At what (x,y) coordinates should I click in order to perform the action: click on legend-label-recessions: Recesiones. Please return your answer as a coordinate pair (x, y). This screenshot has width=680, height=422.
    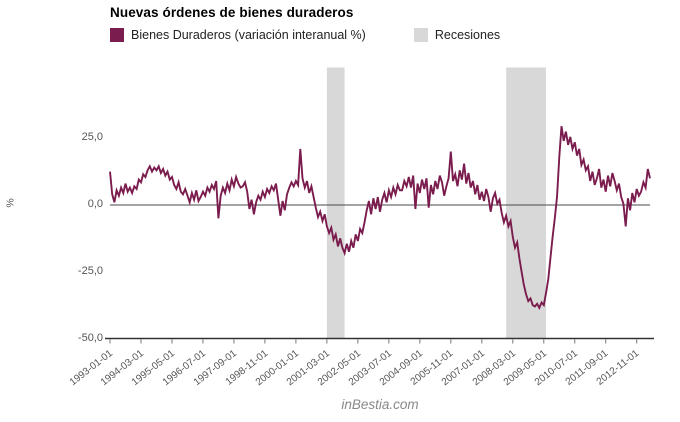
    Looking at the image, I should click on (467, 35).